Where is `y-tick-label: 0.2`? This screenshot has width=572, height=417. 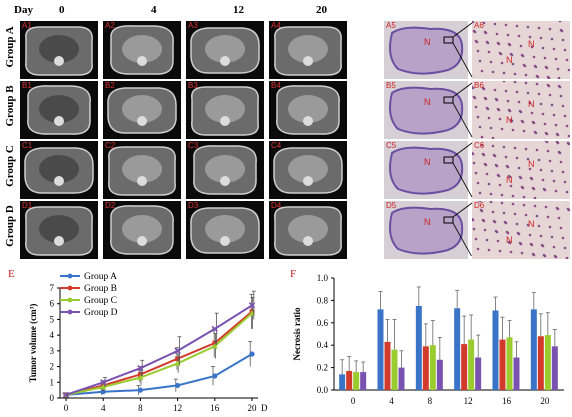 y-tick-label: 0.2 is located at coordinates (322, 368).